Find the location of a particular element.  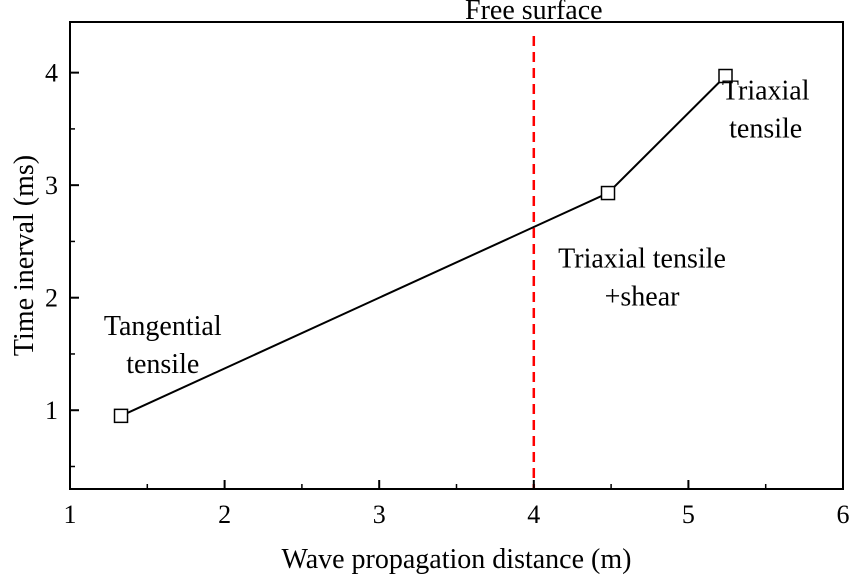

y-tick-label: 4 is located at coordinates (51, 73).